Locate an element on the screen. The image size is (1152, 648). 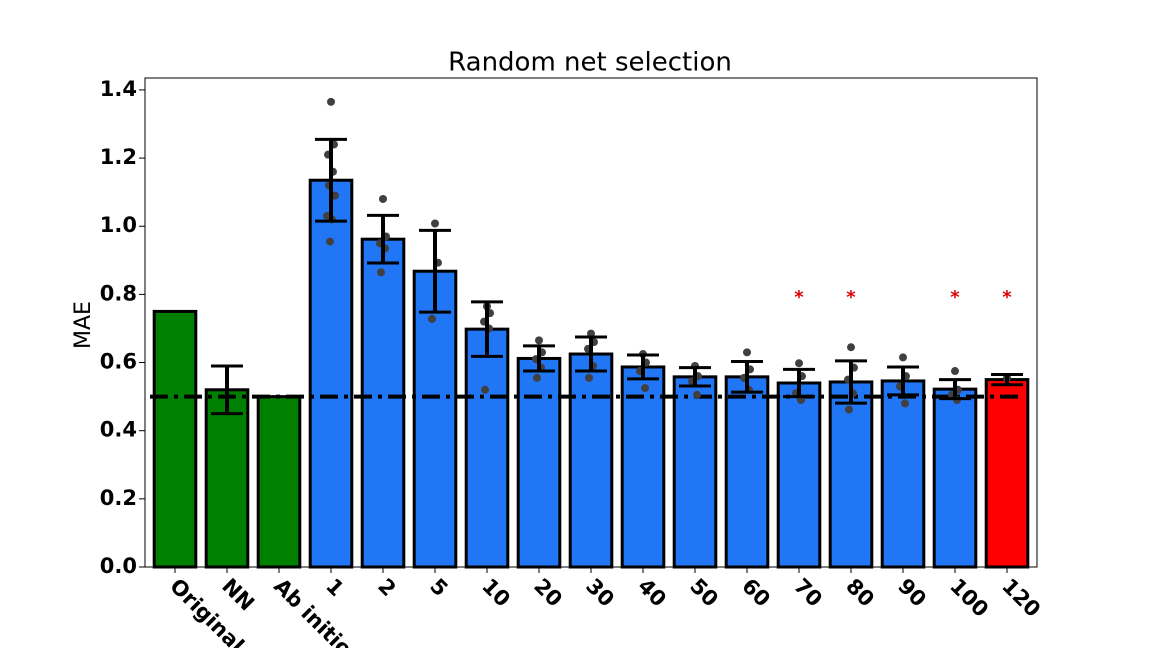
y-tick-label: 1.4 is located at coordinates (118, 89).